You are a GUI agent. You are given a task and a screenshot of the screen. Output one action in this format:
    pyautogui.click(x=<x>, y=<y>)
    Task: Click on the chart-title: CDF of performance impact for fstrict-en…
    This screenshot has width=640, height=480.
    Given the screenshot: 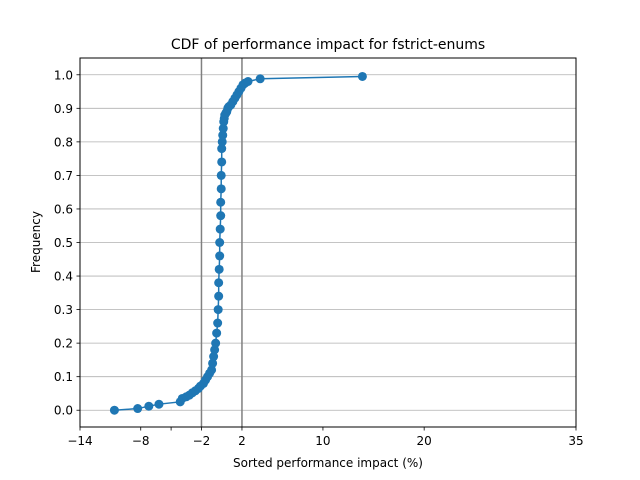 What is the action you would take?
    pyautogui.click(x=328, y=45)
    